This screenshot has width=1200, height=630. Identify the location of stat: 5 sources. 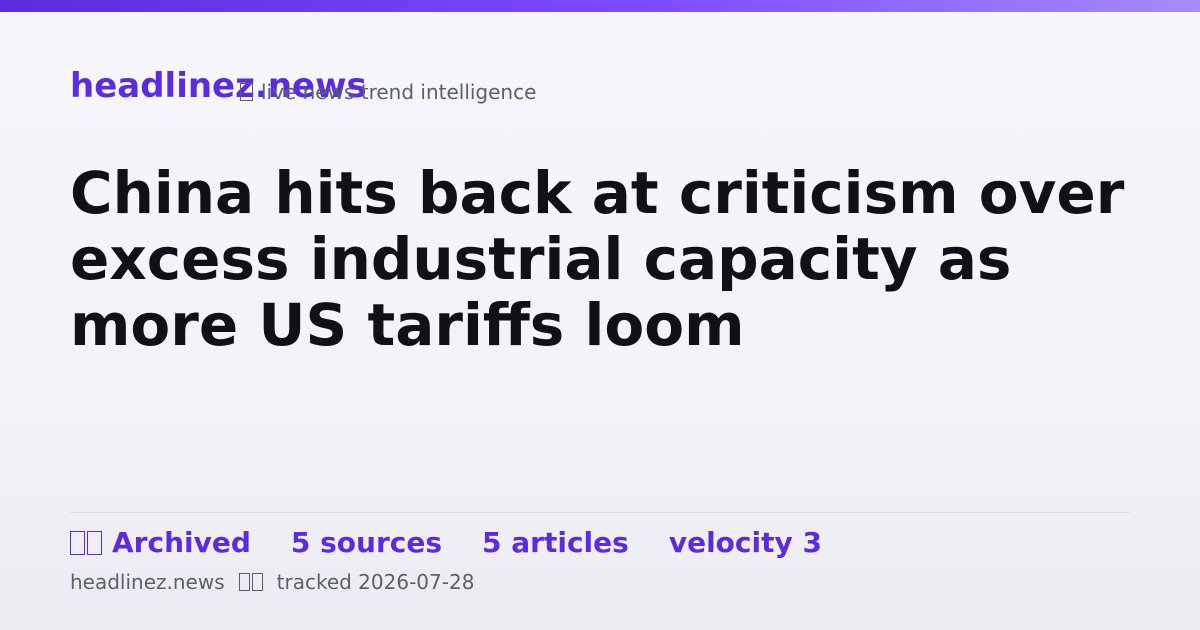
(366, 542).